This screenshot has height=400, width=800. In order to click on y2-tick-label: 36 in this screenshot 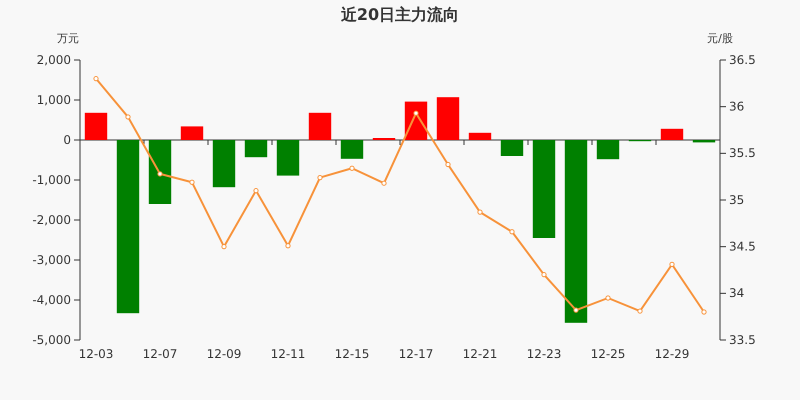, I will do `click(736, 107)`.